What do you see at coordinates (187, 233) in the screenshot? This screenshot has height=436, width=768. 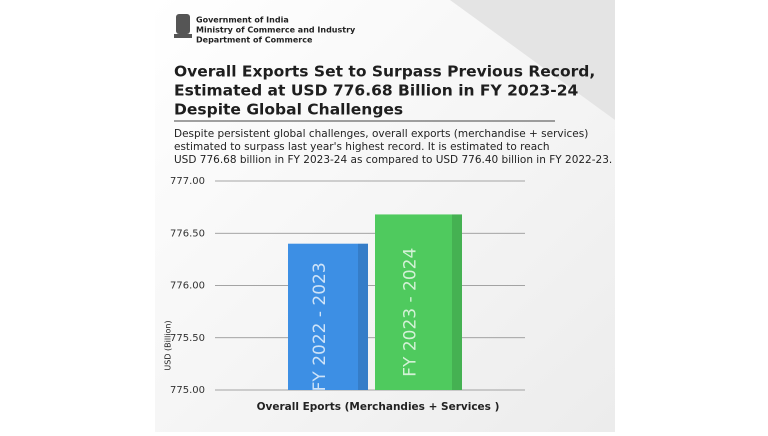 I see `y-tick-label: 776.50` at bounding box center [187, 233].